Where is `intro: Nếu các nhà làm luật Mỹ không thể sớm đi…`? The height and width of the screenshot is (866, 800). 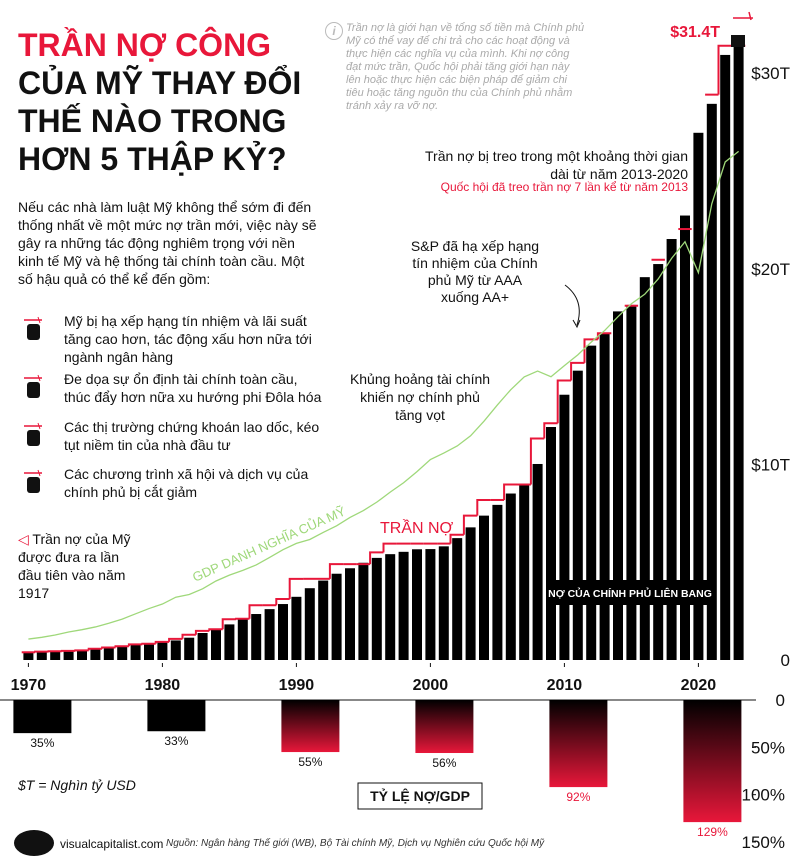 intro: Nếu các nhà làm luật Mỹ không thể sớm đi… is located at coordinates (167, 243).